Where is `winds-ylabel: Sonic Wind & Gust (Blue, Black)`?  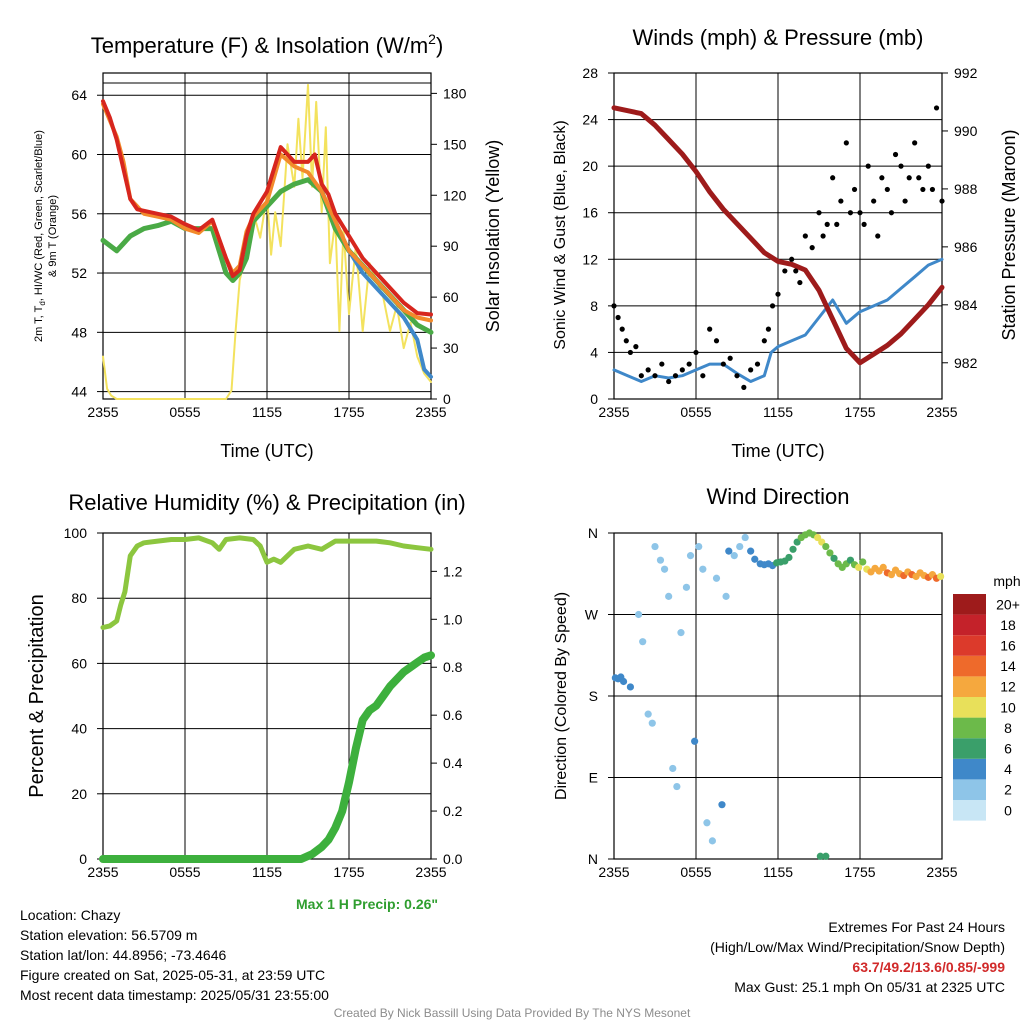
winds-ylabel: Sonic Wind & Gust (Blue, Black) is located at coordinates (560, 234).